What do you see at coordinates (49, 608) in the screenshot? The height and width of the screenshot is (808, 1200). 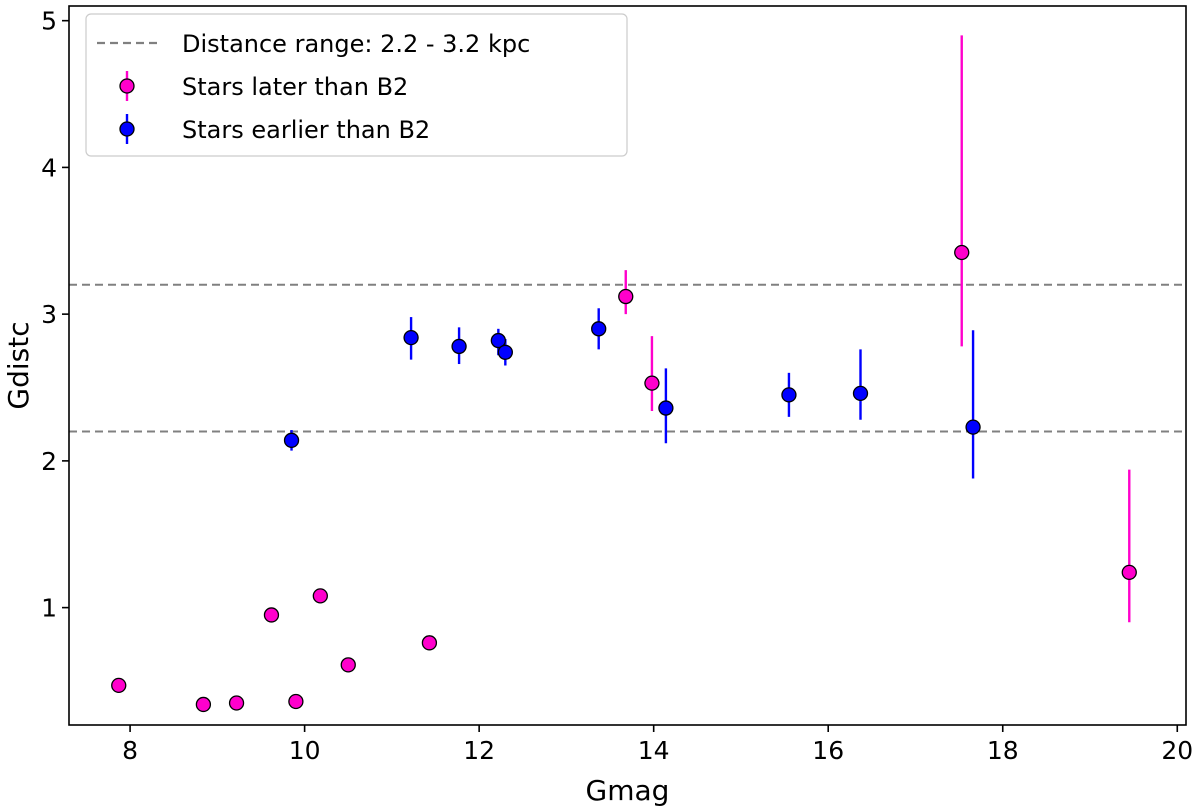 I see `y-tick-label: 1` at bounding box center [49, 608].